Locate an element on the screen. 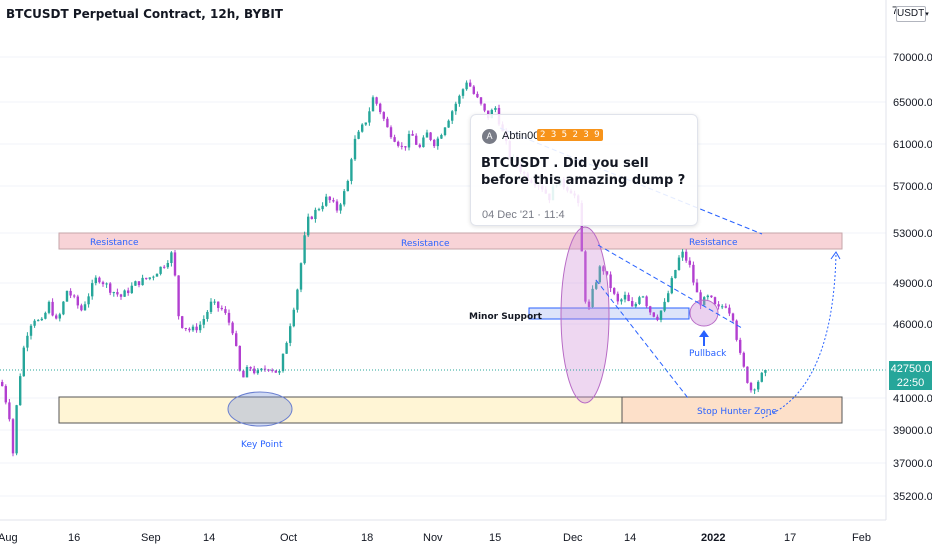 The height and width of the screenshot is (550, 932). resistance-label-right: Resistance is located at coordinates (713, 243).